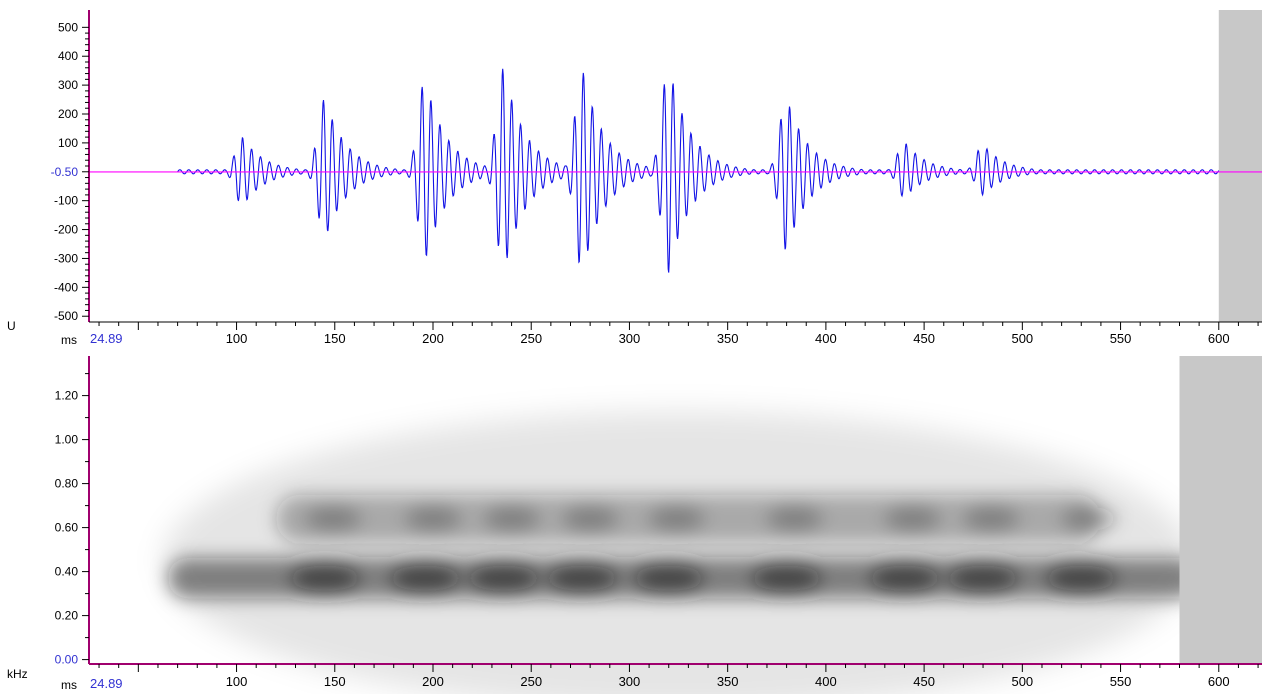 The width and height of the screenshot is (1264, 694). I want to click on spectrogram-bands, so click(683, 546).